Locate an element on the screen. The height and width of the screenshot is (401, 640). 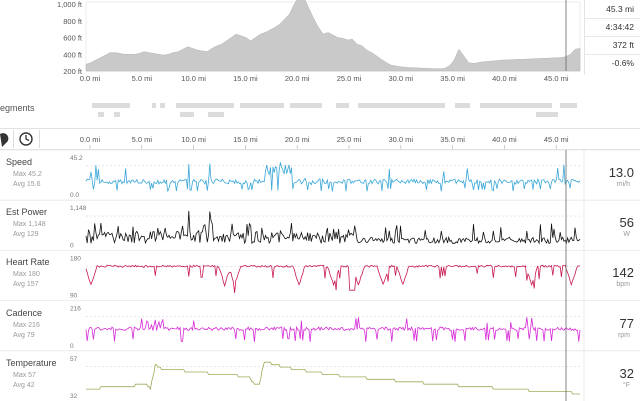
hr-y-max-label: 180 is located at coordinates (75, 258).